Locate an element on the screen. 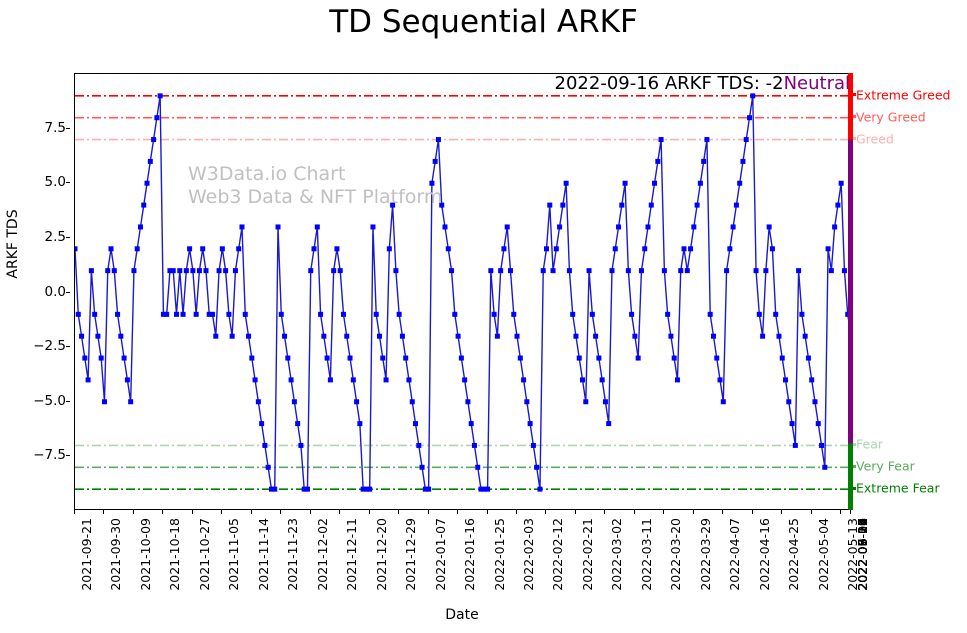 The image size is (967, 633). x-tick-label: 2021-11-14 is located at coordinates (263, 554).